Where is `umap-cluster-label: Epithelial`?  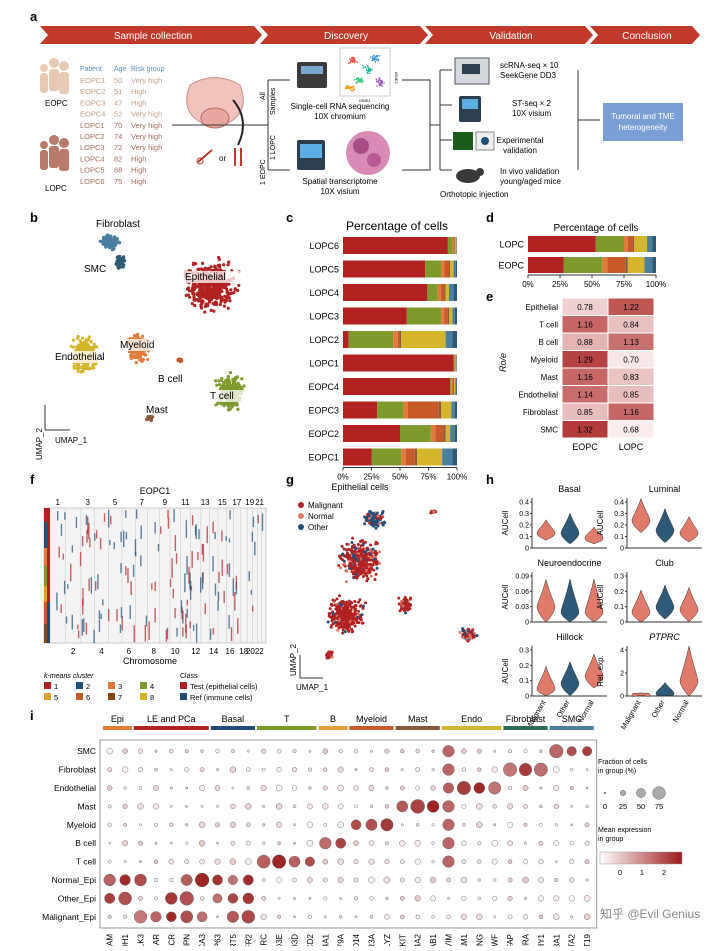 umap-cluster-label: Epithelial is located at coordinates (205, 277).